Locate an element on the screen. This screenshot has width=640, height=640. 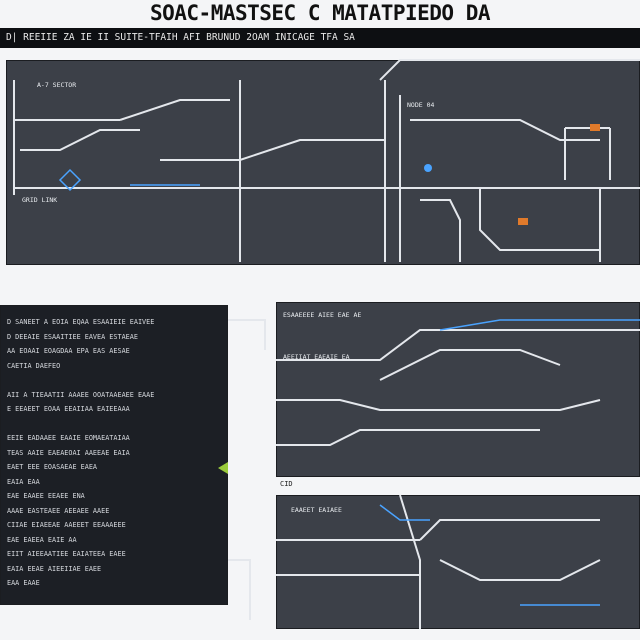
text-line: EAIA EEAE AIEEIIAE EAEE is located at coordinates (54, 568).